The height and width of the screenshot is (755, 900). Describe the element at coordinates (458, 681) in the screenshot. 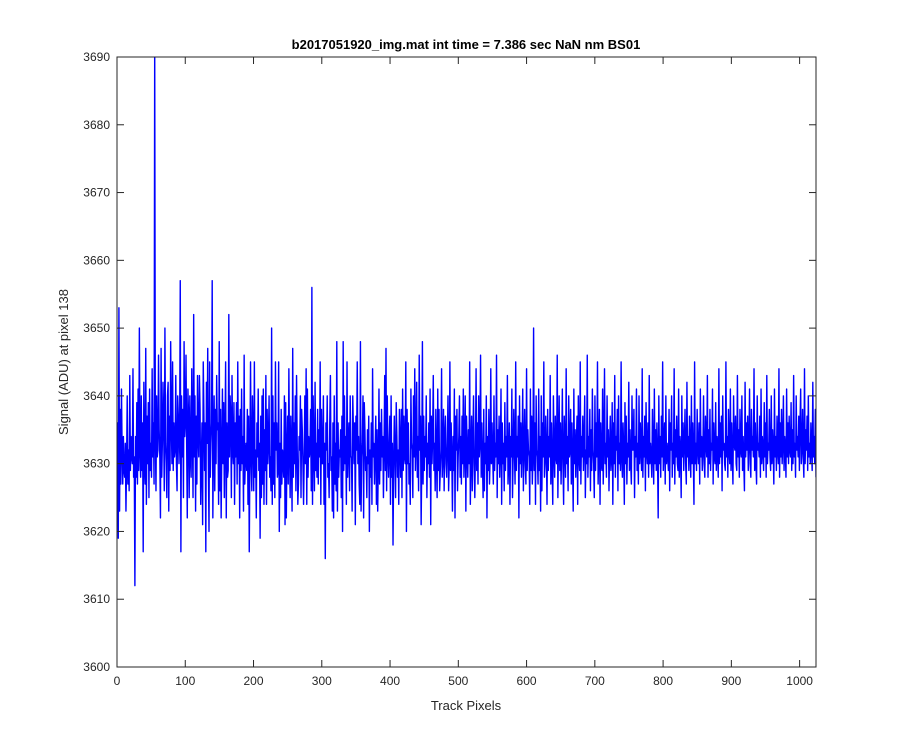

I see `x-tick-label: 500` at that location.